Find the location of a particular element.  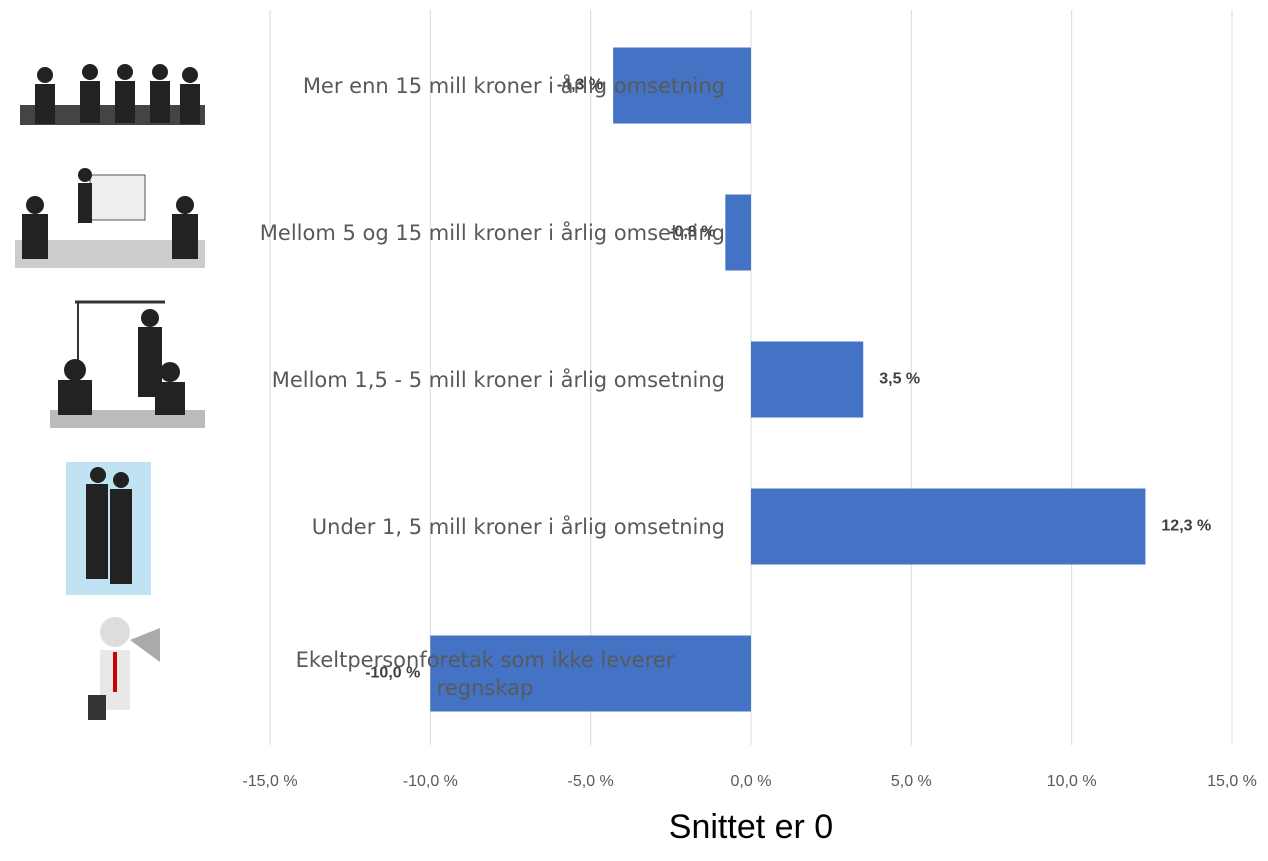

illustrations is located at coordinates (110, 392).